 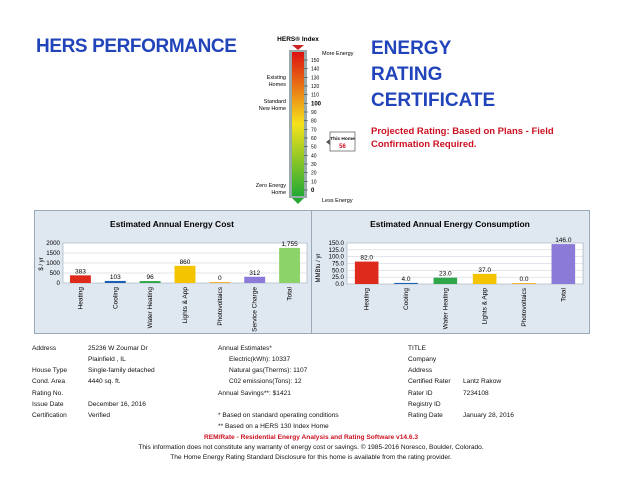 What do you see at coordinates (172, 224) in the screenshot?
I see `cost-chart-title: Estimated Annual Energy Cost` at bounding box center [172, 224].